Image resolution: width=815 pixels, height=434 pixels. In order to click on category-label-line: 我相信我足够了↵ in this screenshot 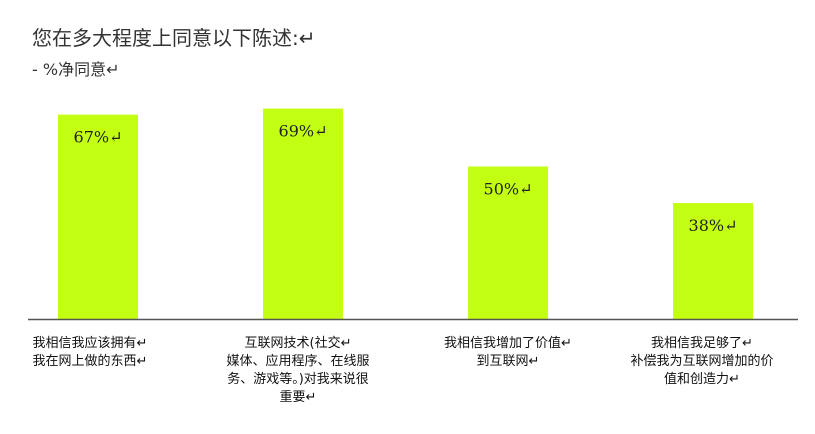, I will do `click(702, 343)`.